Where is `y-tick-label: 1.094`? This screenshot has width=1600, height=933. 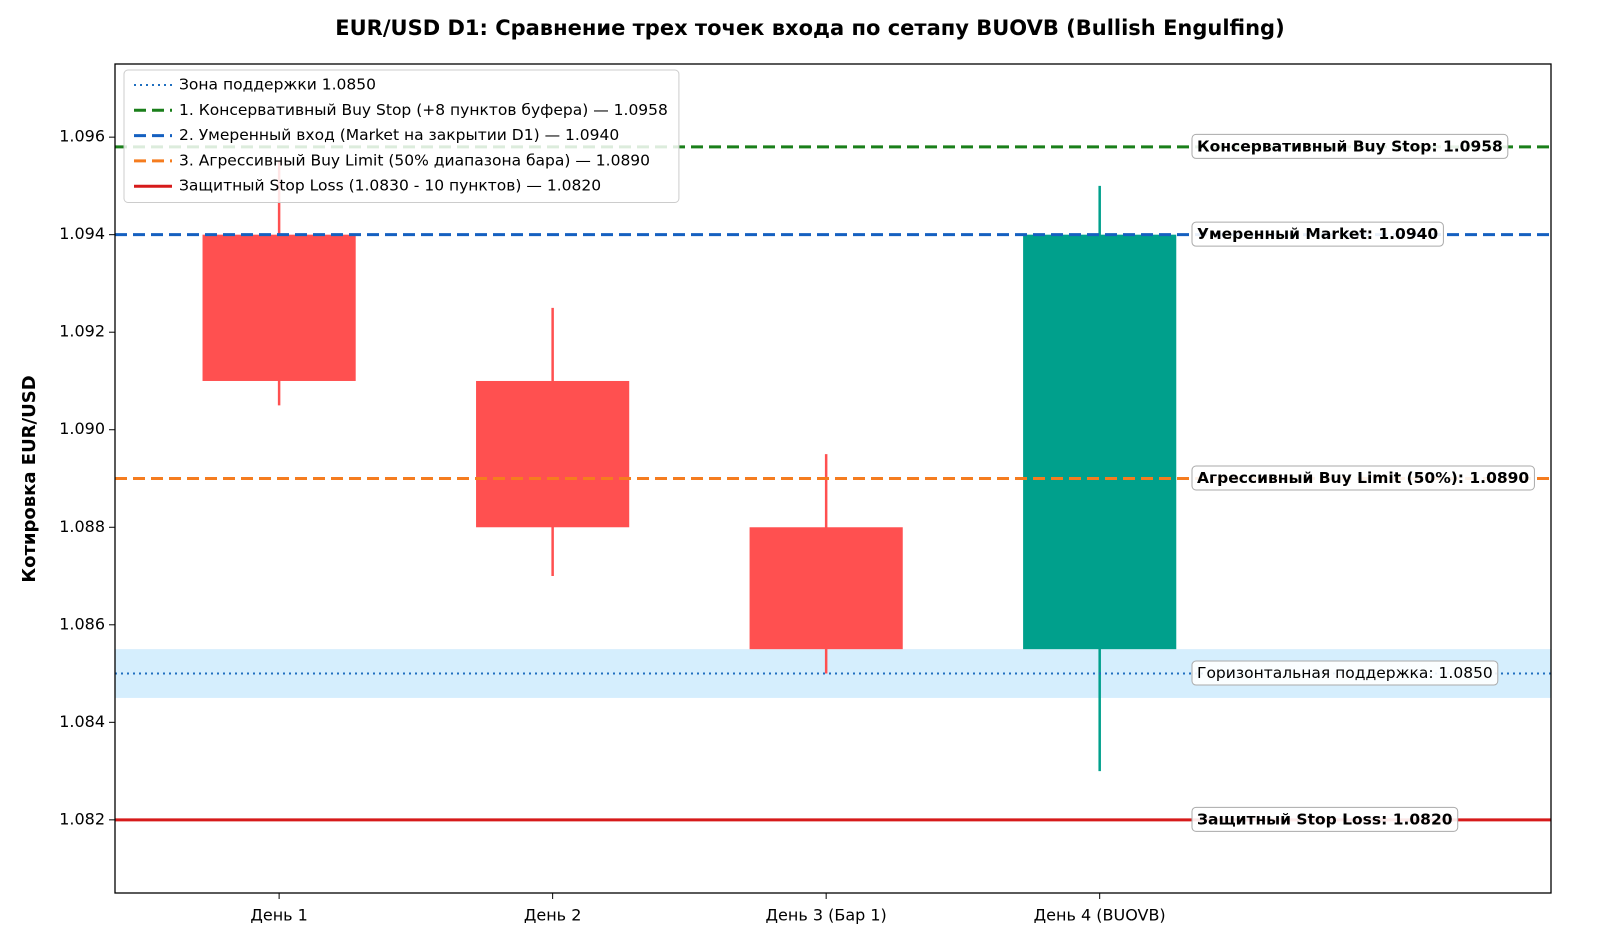 y-tick-label: 1.094 is located at coordinates (82, 233).